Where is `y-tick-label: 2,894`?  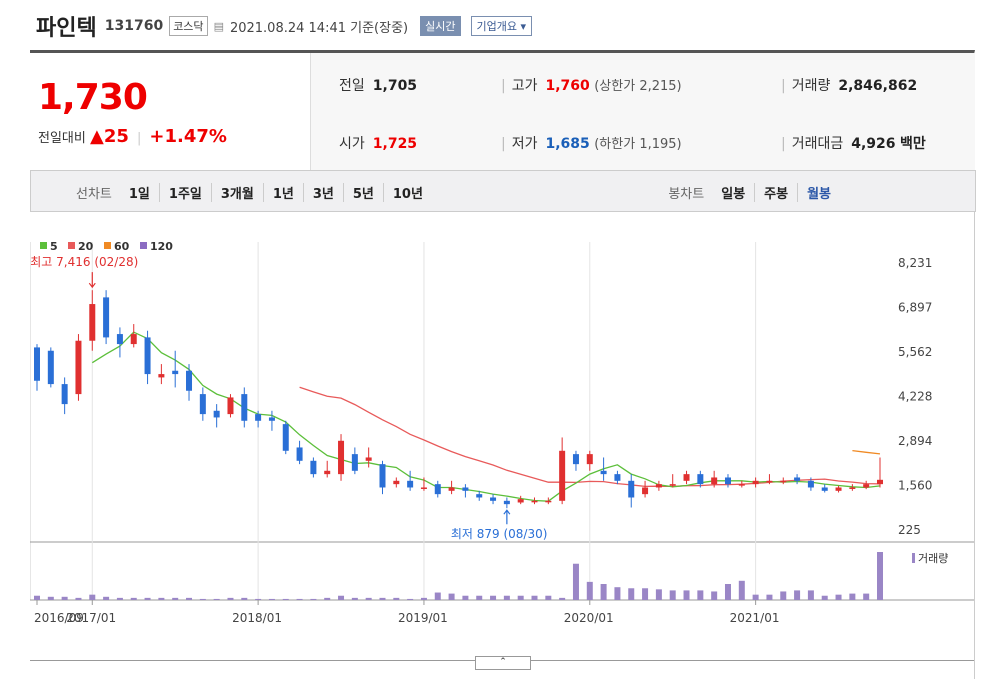
y-tick-label: 2,894 is located at coordinates (915, 441).